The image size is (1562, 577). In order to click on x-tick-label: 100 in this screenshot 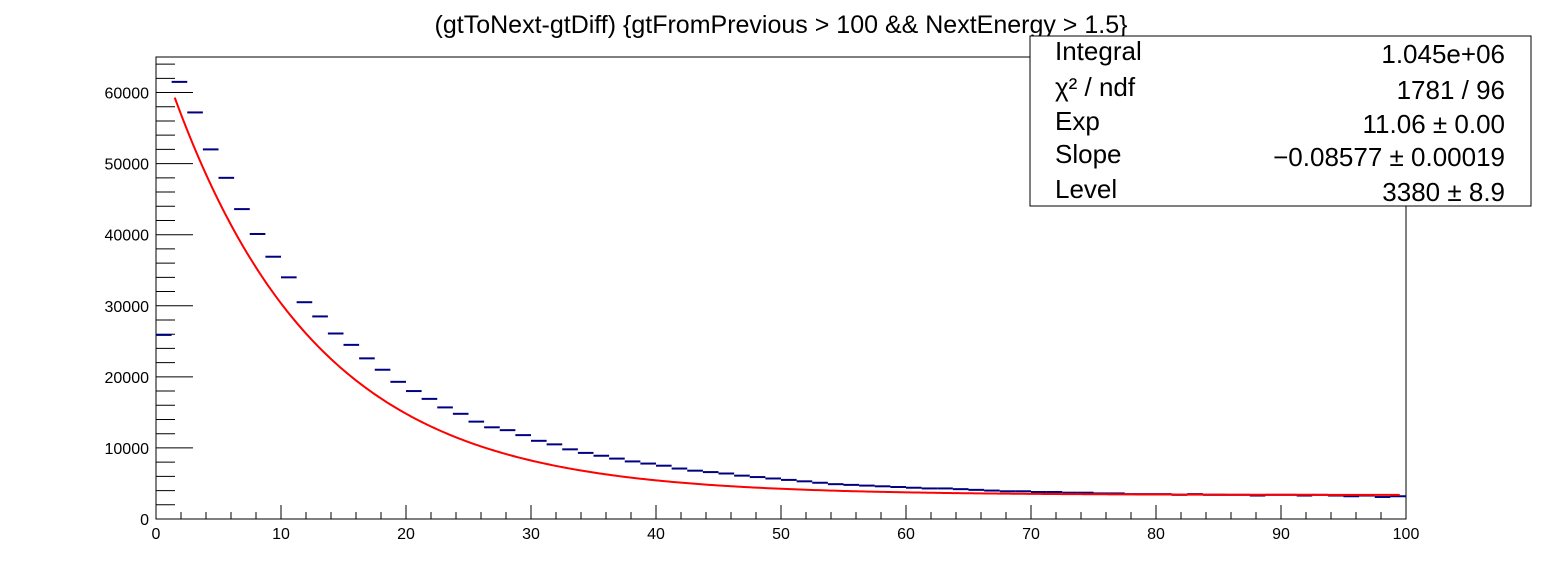, I will do `click(1406, 534)`.